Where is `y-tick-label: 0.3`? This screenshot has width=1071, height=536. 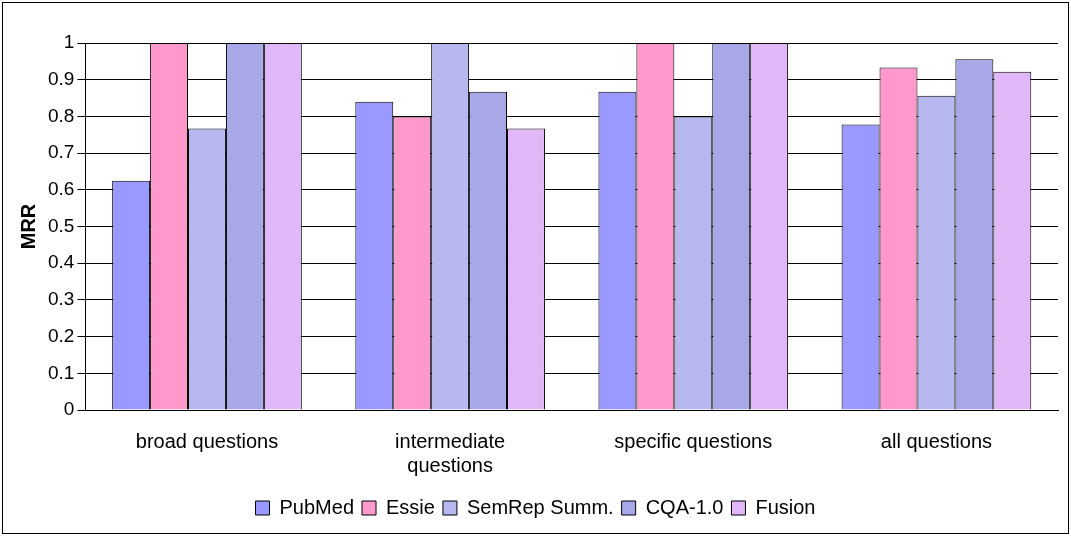
y-tick-label: 0.3 is located at coordinates (61, 299).